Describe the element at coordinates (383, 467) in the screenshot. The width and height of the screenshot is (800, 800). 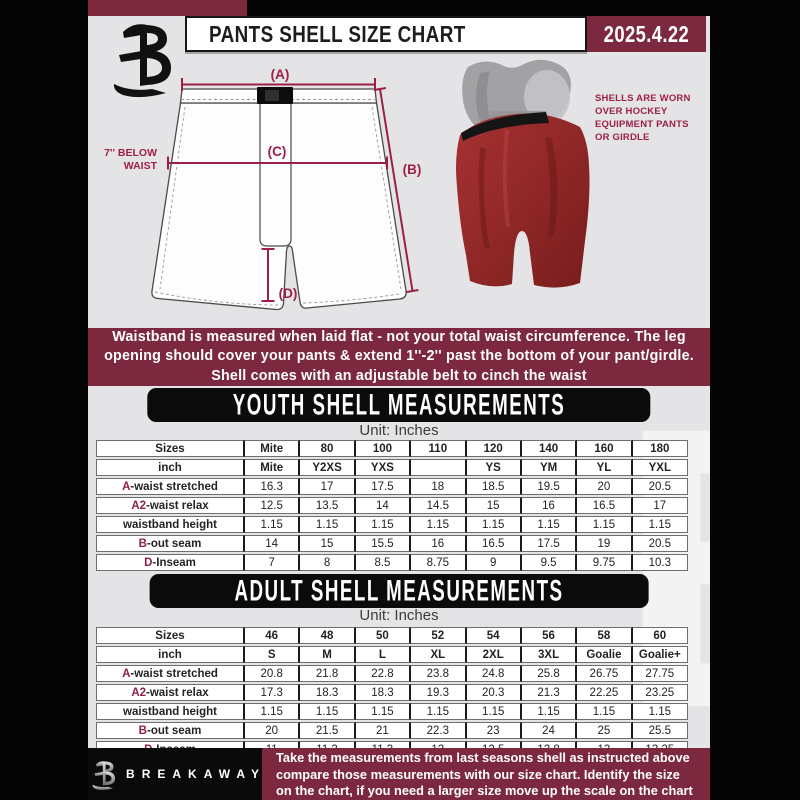
I see `table-cell: YXS` at that location.